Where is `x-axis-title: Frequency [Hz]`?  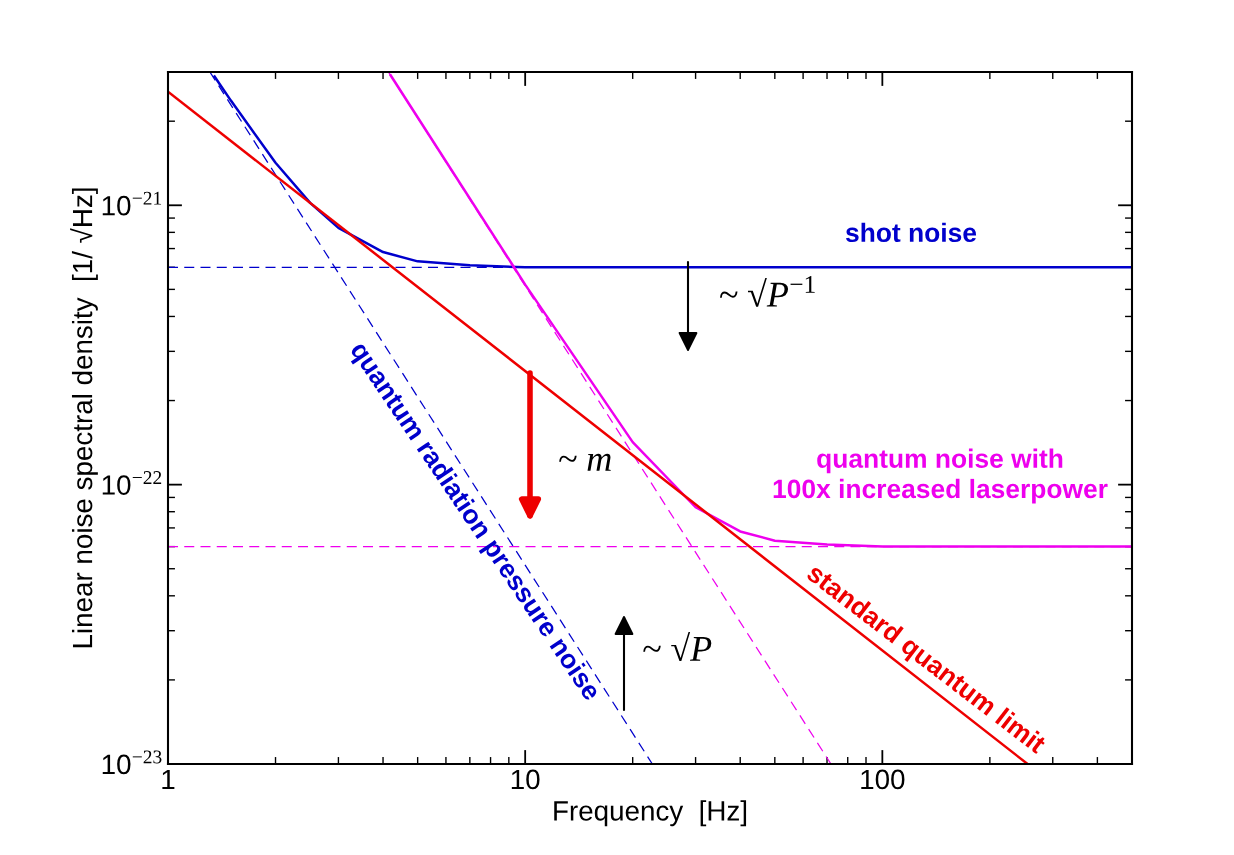 x-axis-title: Frequency [Hz] is located at coordinates (650, 813).